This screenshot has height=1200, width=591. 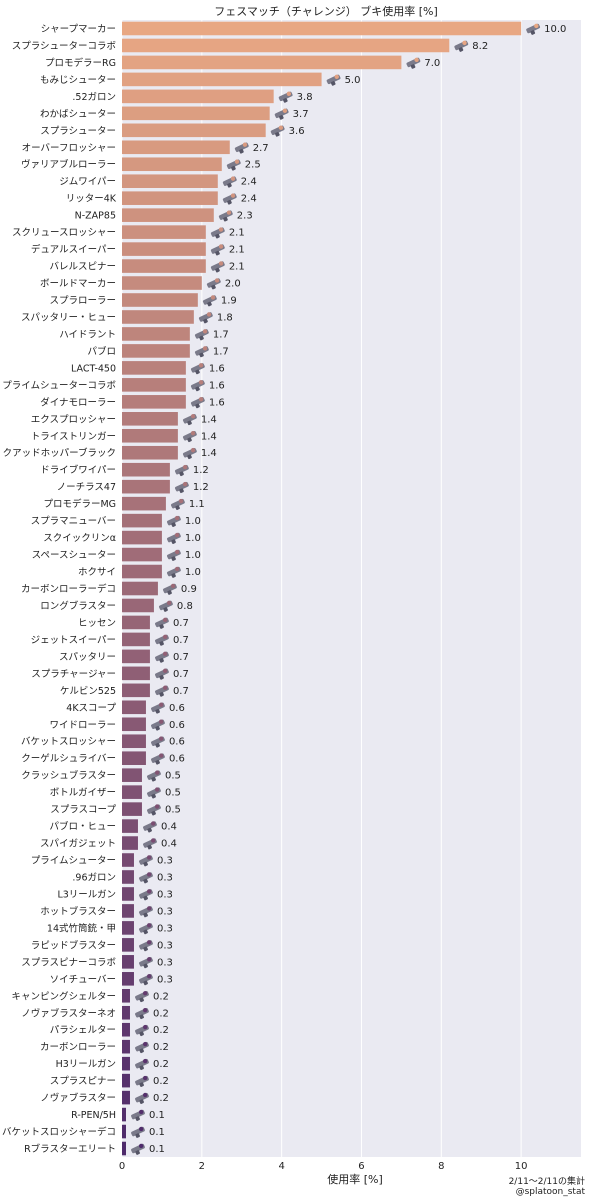 What do you see at coordinates (83, 979) in the screenshot?
I see `category-label: ソイチューバー` at bounding box center [83, 979].